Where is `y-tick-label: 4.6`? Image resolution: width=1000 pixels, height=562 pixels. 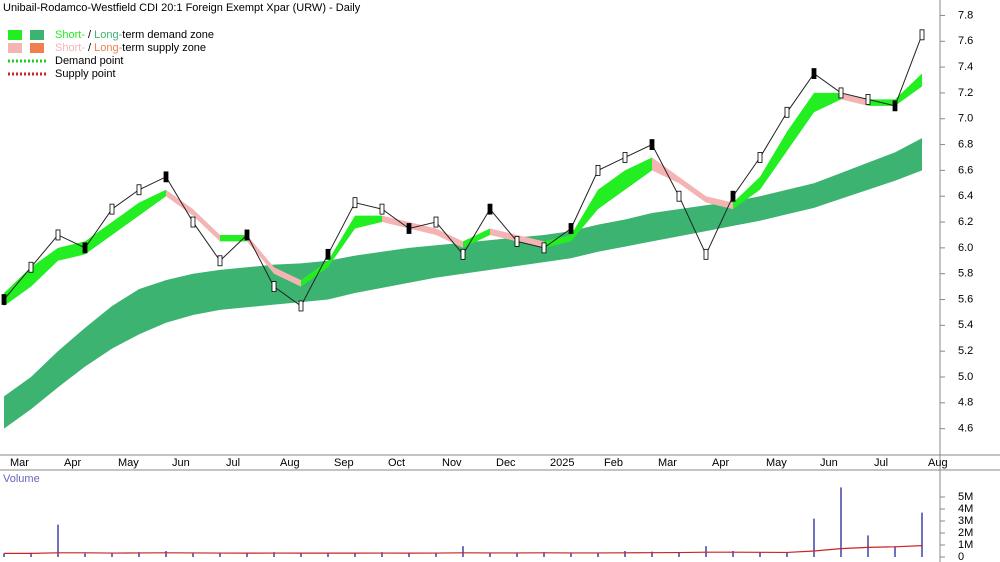
y-tick-label: 4.6 is located at coordinates (965, 429).